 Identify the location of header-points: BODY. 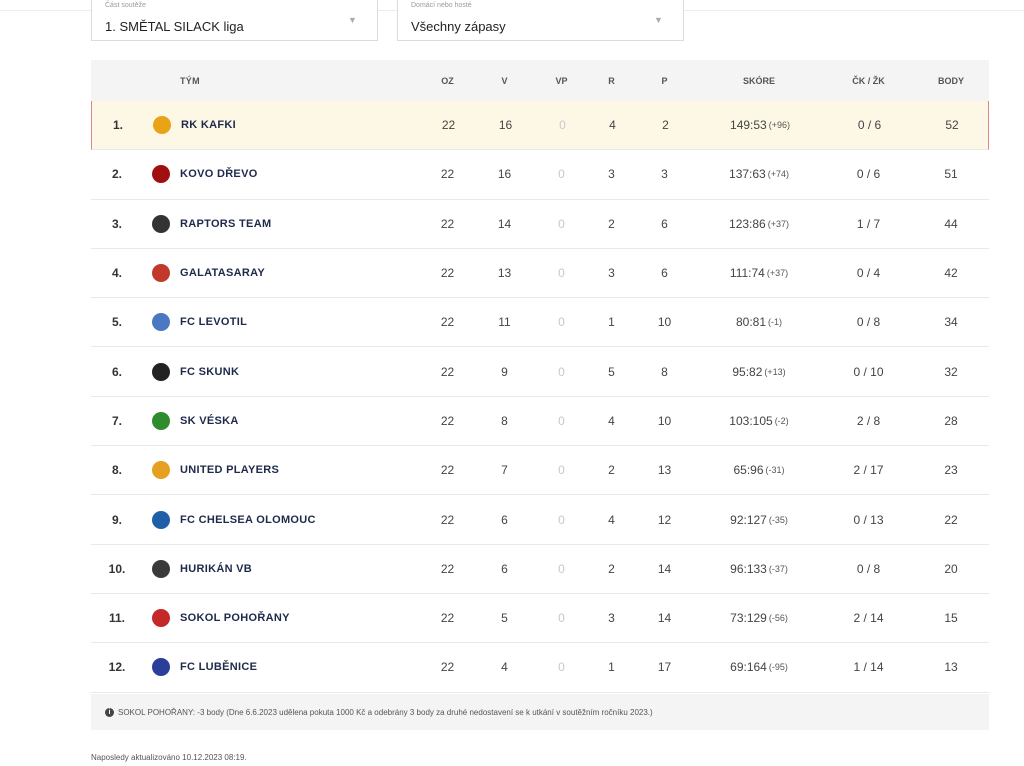
(950, 80).